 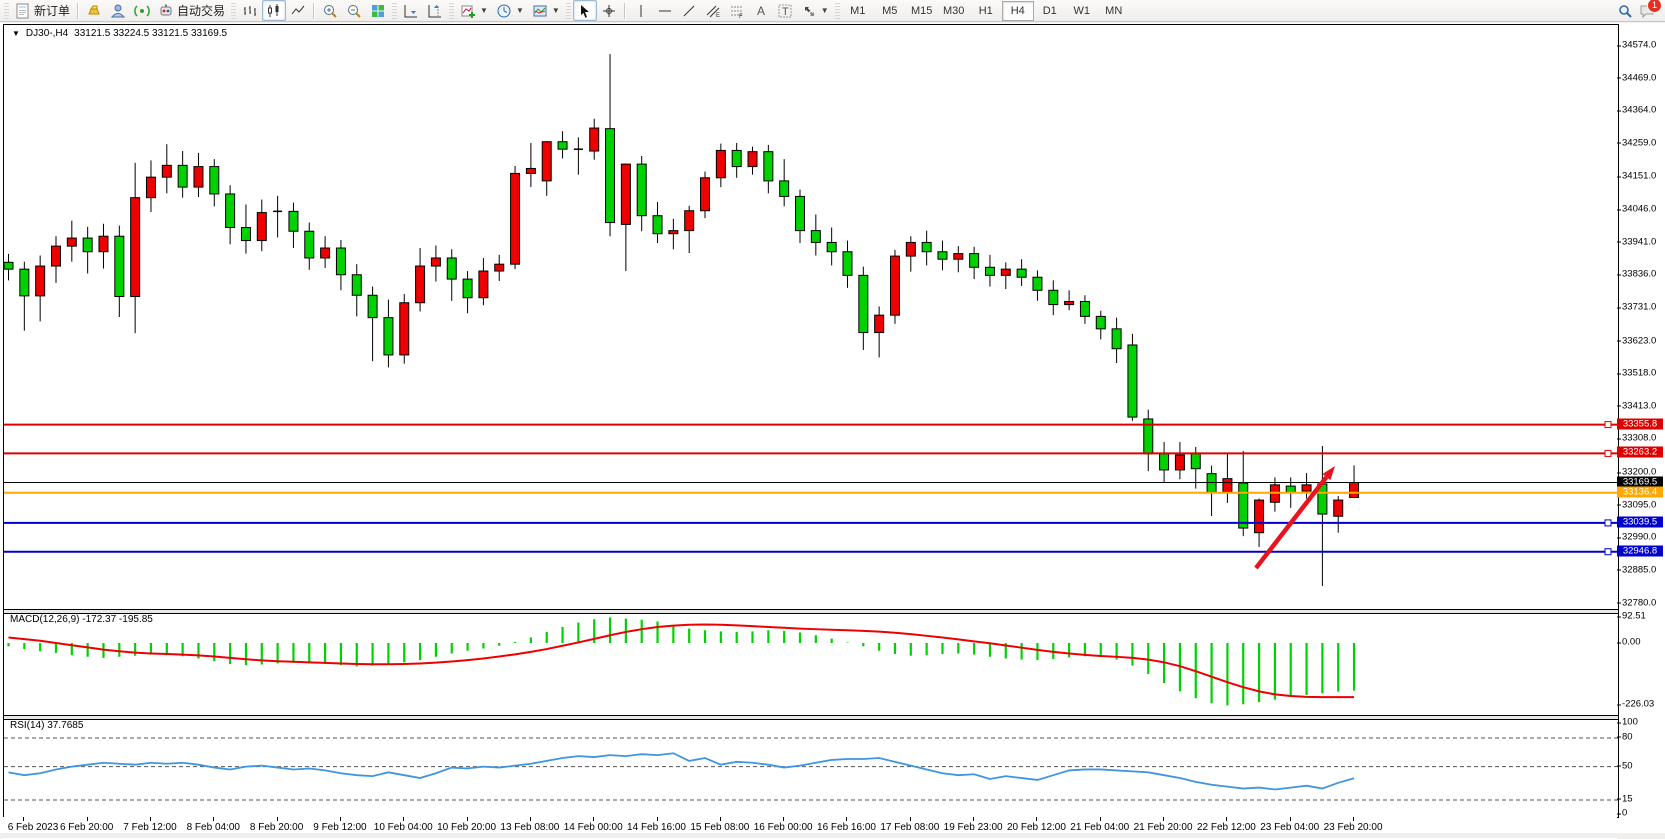 What do you see at coordinates (86, 827) in the screenshot?
I see `time-tick-label: 6 Feb 20:00` at bounding box center [86, 827].